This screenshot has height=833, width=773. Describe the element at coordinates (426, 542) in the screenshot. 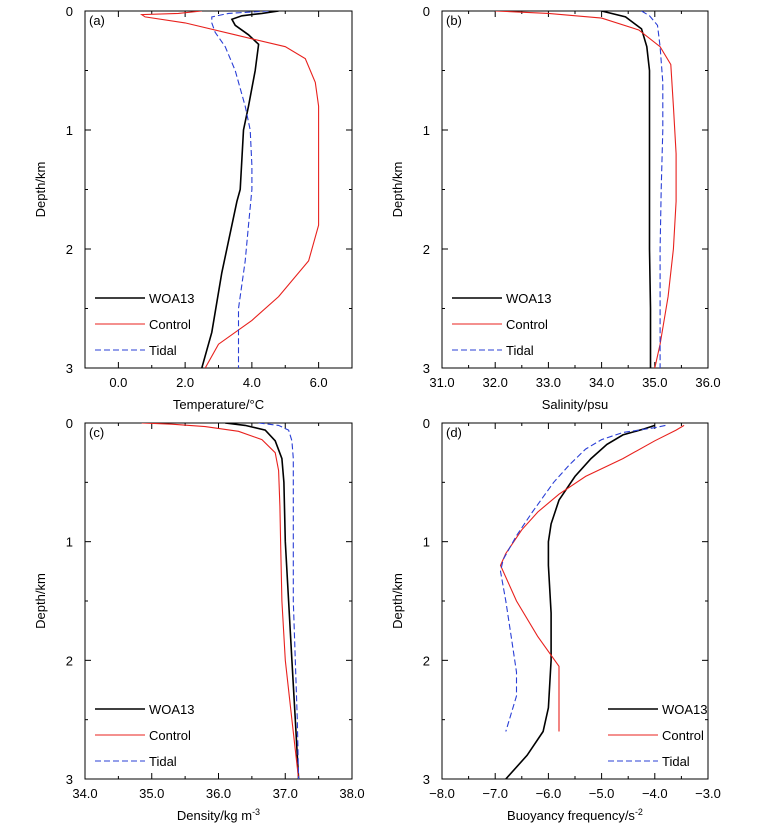

I see `y-tick-label-d: 1` at that location.